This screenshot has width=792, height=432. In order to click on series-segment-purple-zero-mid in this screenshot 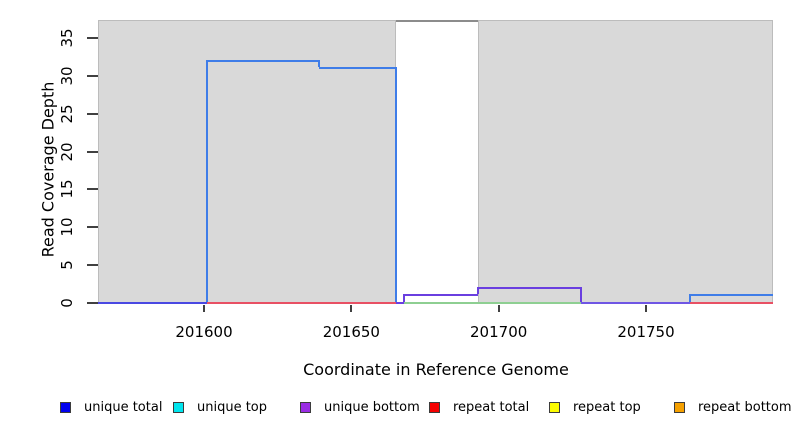, I will do `click(636, 303)`.